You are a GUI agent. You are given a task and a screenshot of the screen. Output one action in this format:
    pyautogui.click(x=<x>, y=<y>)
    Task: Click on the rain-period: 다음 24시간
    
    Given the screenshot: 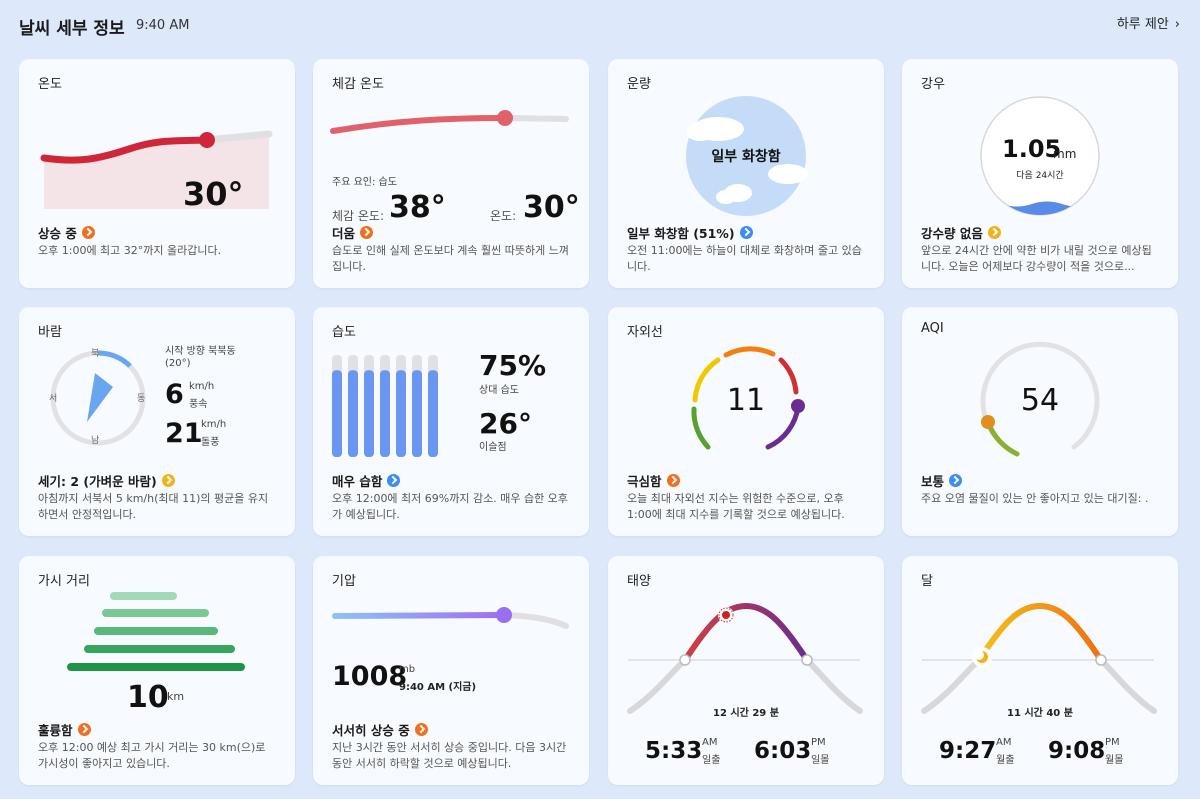 What is the action you would take?
    pyautogui.click(x=1040, y=176)
    